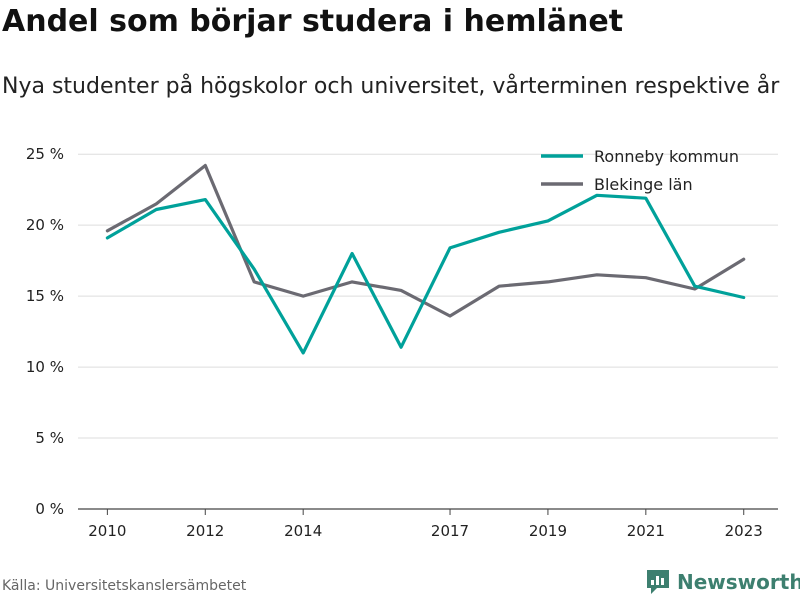 The width and height of the screenshot is (800, 600). What do you see at coordinates (548, 531) in the screenshot?
I see `x-tick-label: 2019` at bounding box center [548, 531].